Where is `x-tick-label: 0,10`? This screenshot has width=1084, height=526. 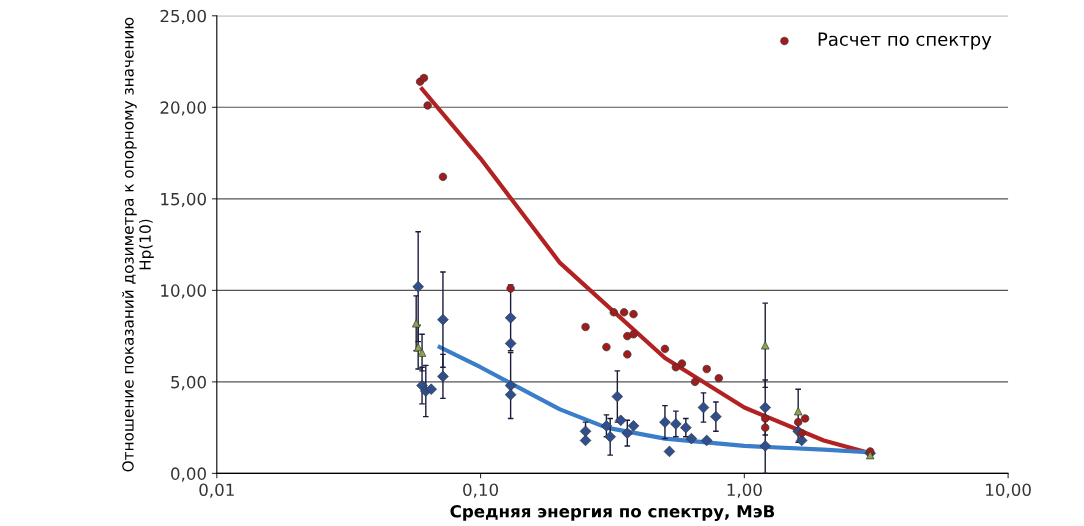 x-tick-label: 0,10 is located at coordinates (481, 490).